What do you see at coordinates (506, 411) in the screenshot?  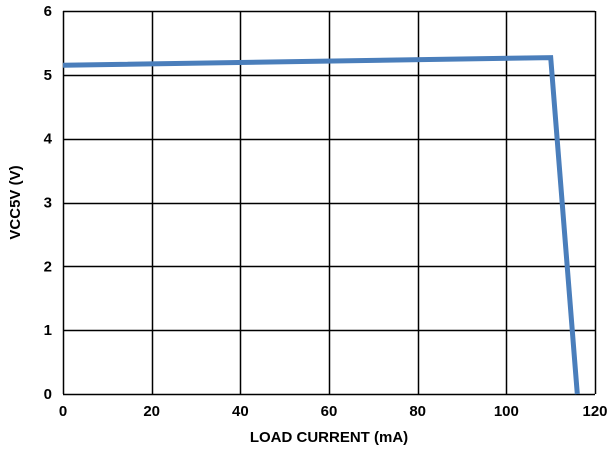 I see `x-tick-label: 100` at bounding box center [506, 411].